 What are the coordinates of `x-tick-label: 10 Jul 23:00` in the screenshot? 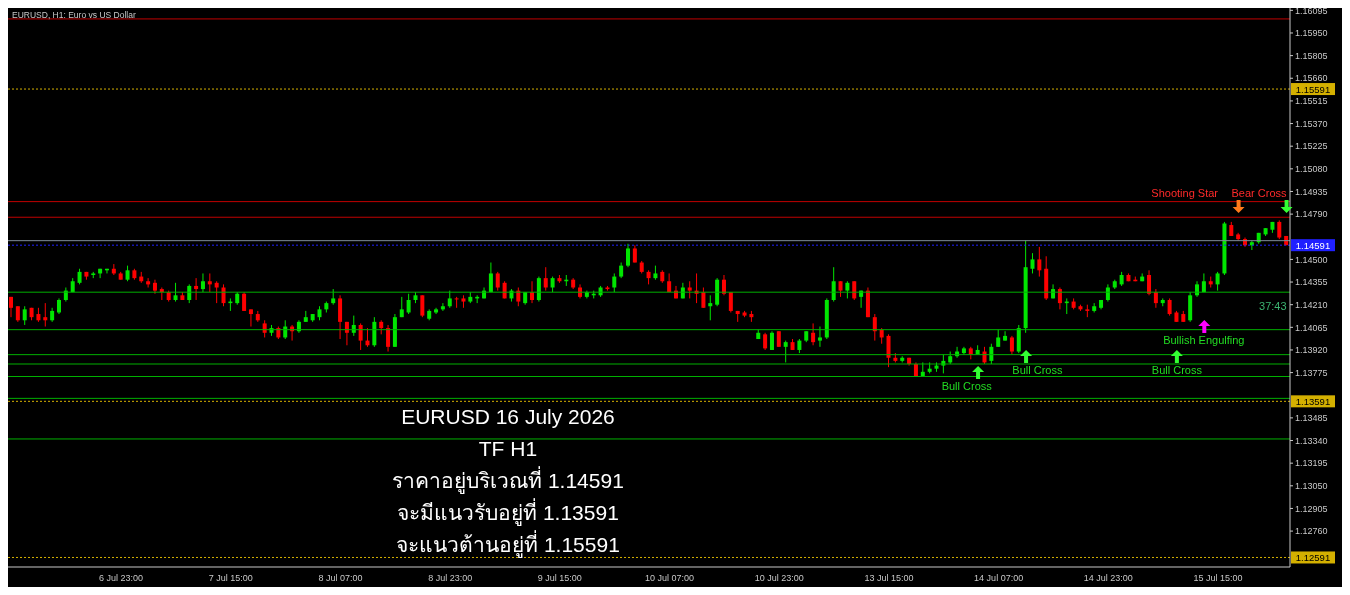 It's located at (779, 578).